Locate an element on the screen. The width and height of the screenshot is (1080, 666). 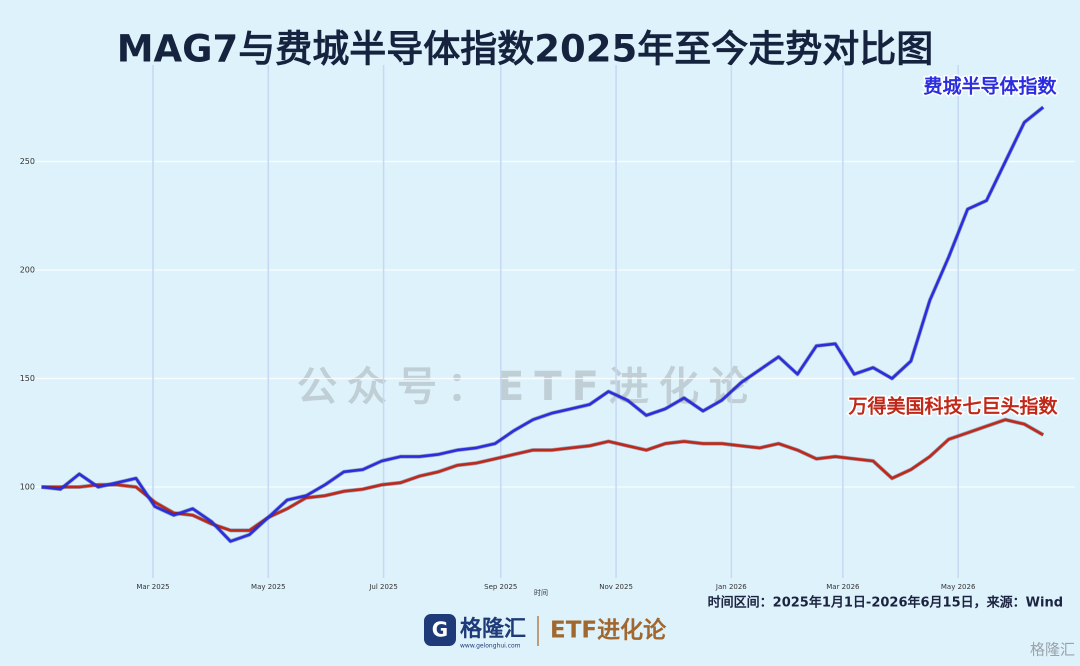
y-tick-label: 150 is located at coordinates (27, 378).